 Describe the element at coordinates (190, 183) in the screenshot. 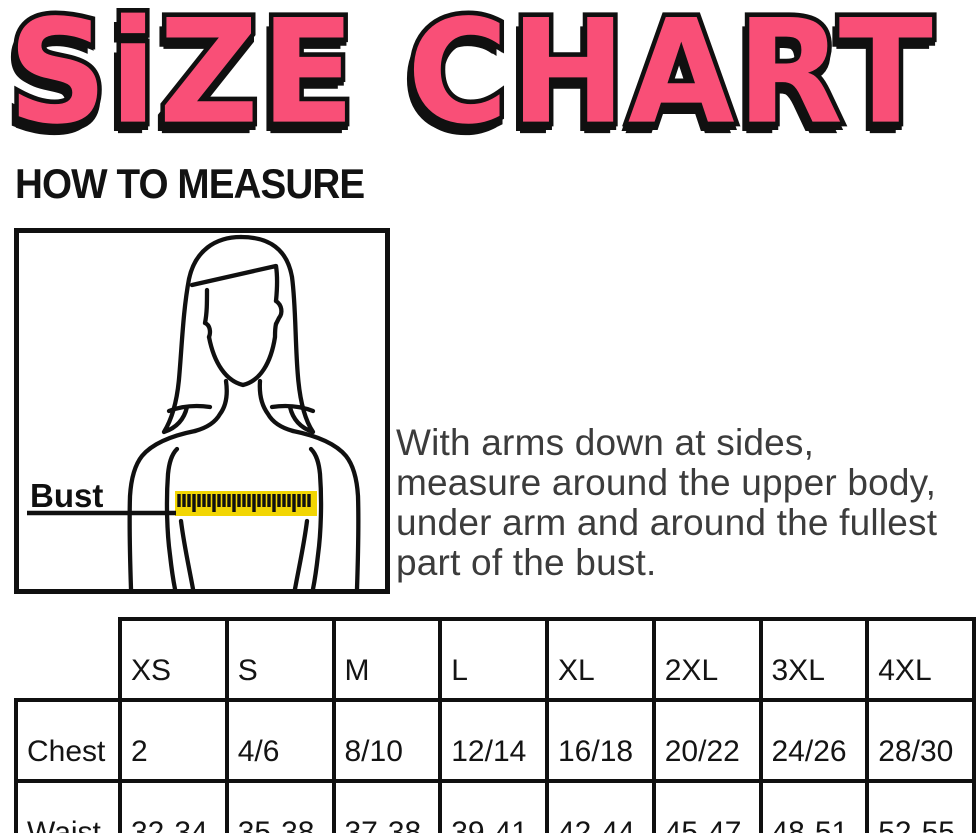

I see `how-to-measure-heading: HOW TO MEASURE` at that location.